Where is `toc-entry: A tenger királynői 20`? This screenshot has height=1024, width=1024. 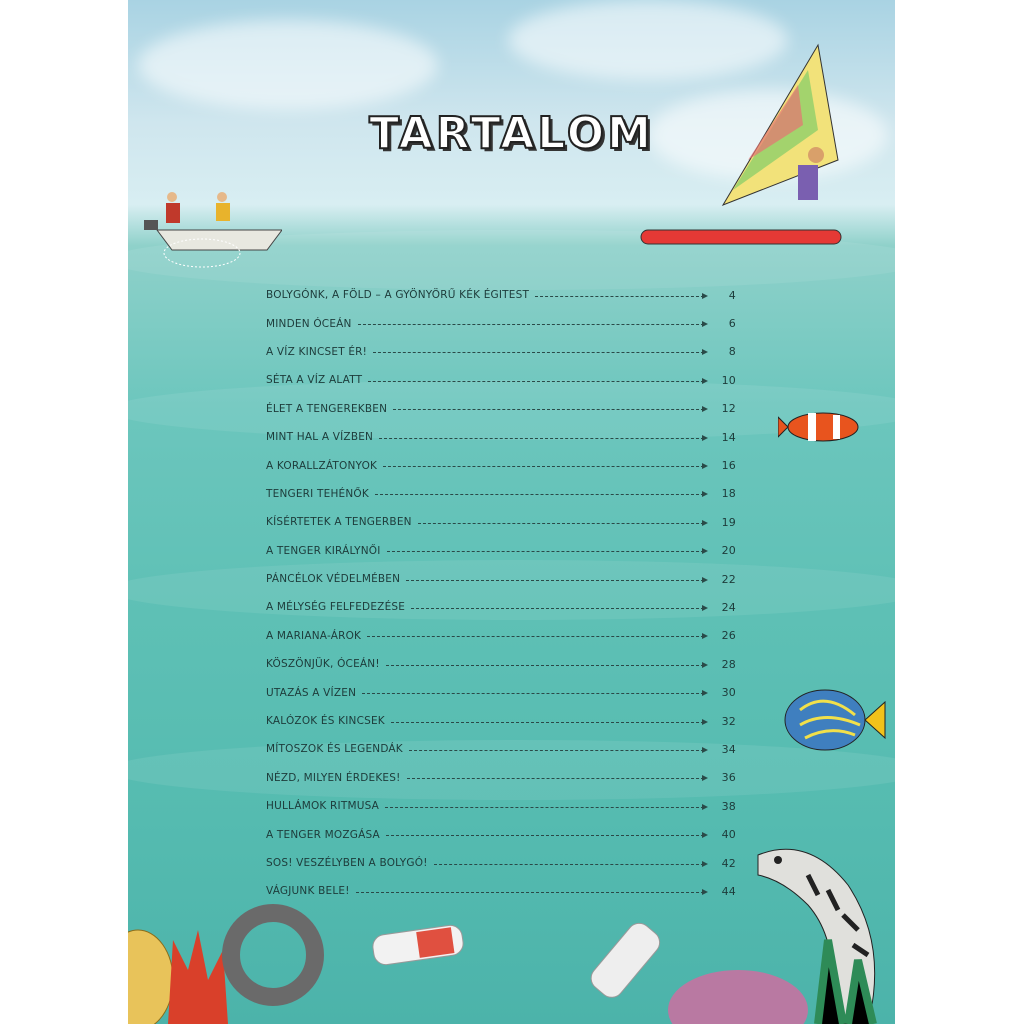
toc-entry: A tenger királynői 20 is located at coordinates (501, 551).